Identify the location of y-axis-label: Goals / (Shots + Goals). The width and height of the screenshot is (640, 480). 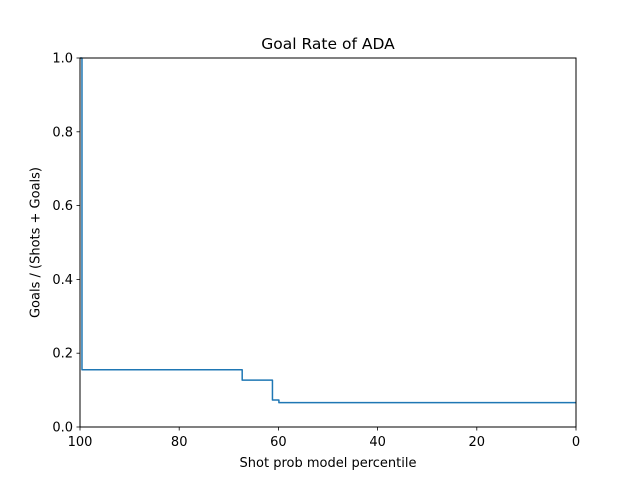
(36, 242).